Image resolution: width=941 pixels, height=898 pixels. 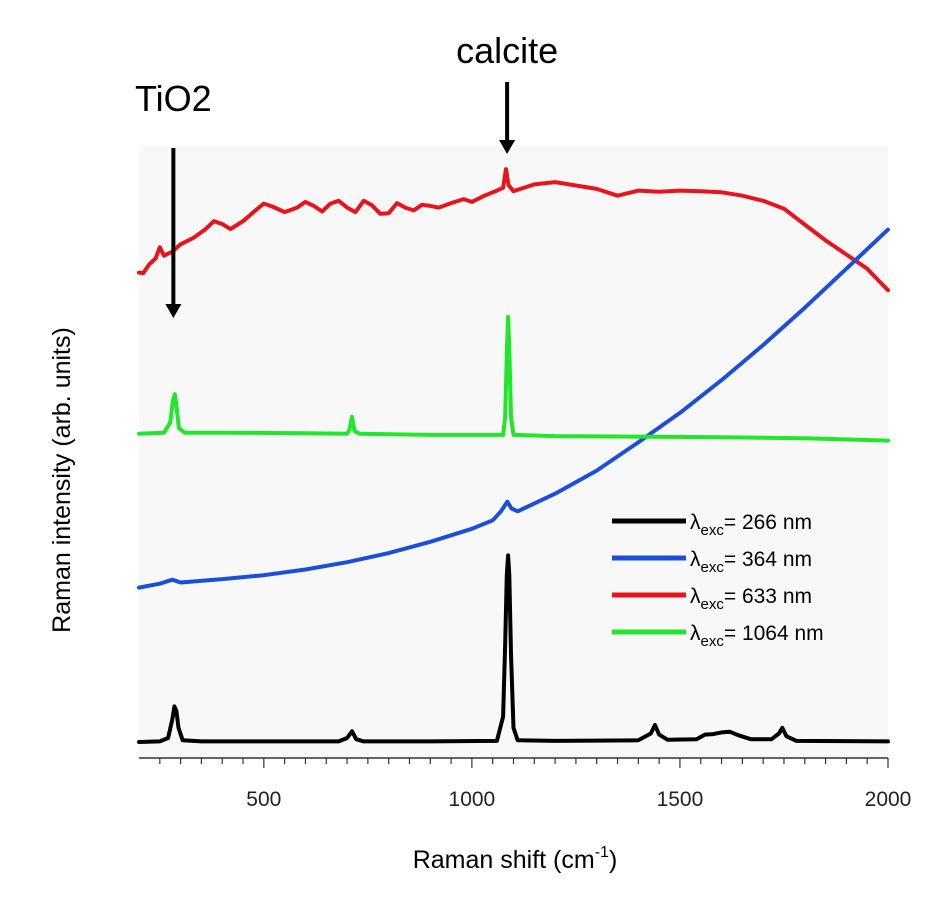 I want to click on x-tick-label: 2000, so click(x=888, y=799).